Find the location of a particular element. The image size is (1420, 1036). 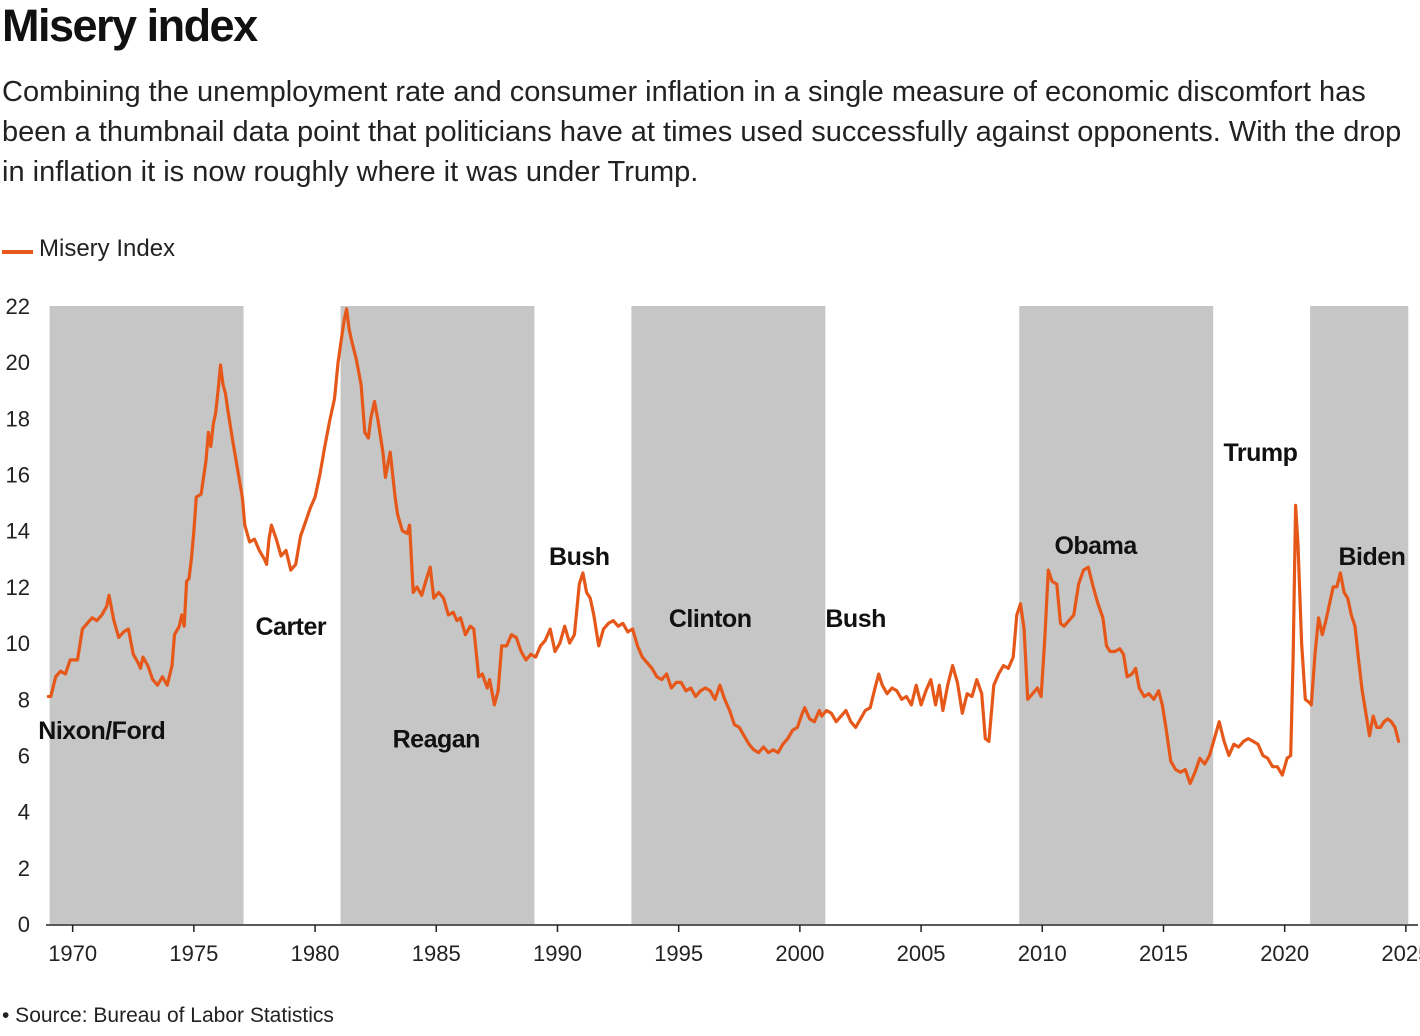

legend-swatch is located at coordinates (17, 252).